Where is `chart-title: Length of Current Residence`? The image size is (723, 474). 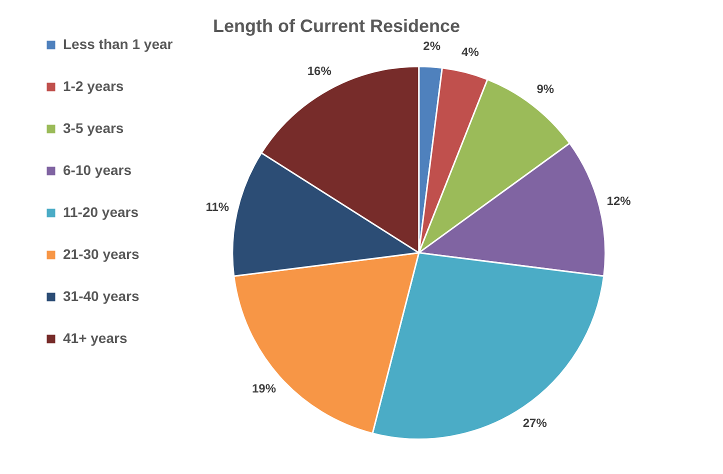
chart-title: Length of Current Residence is located at coordinates (336, 26).